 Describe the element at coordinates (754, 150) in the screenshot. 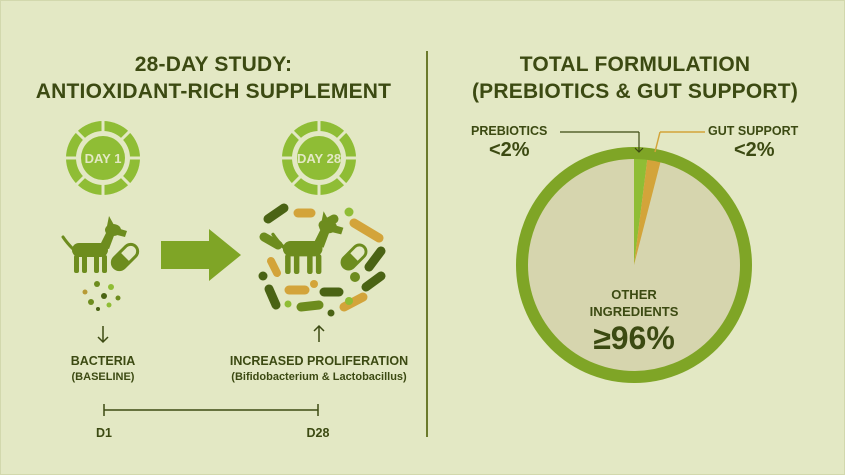

I see `gut-support-value: <2%` at that location.